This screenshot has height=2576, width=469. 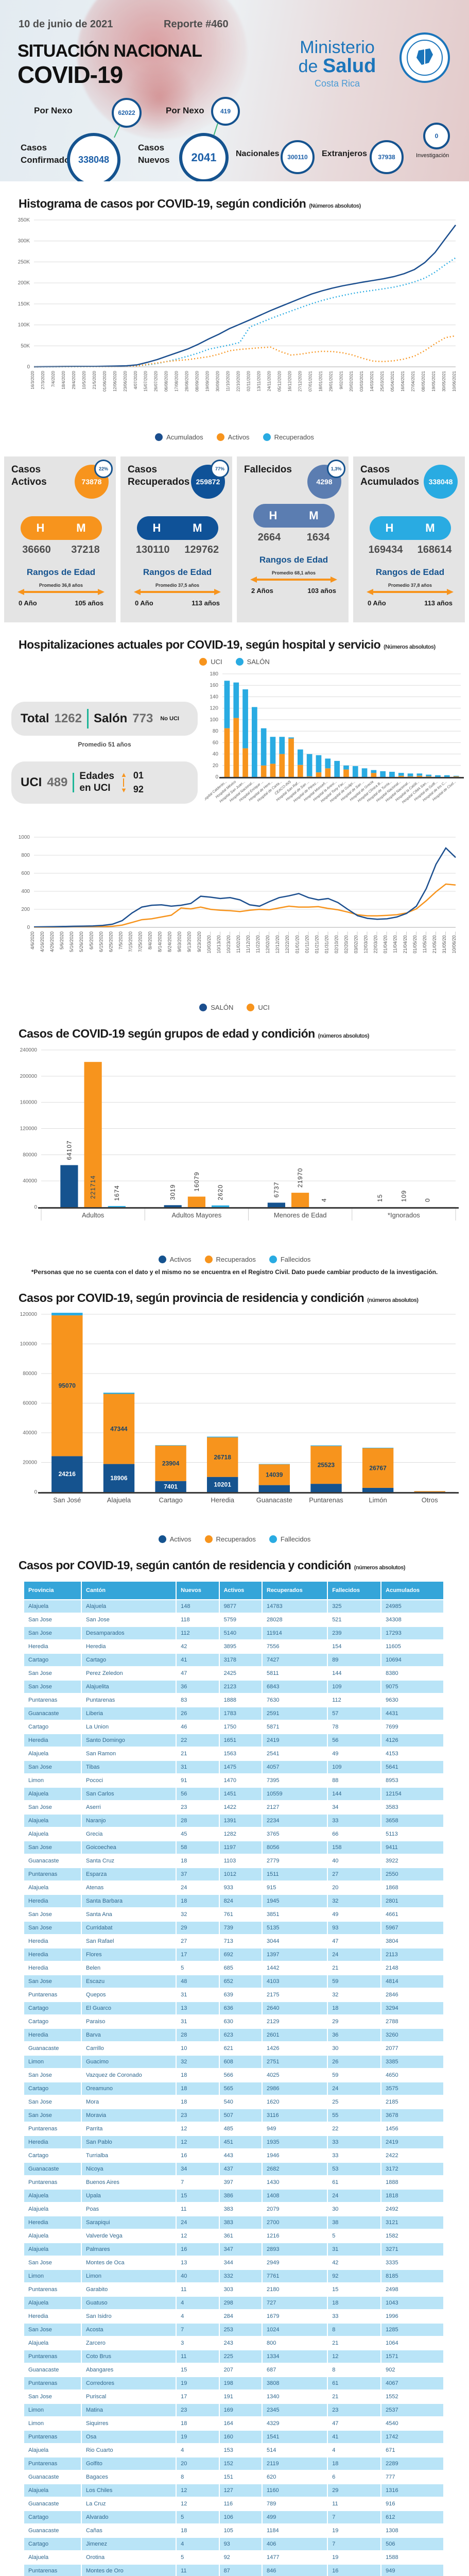 I want to click on table-cell: 2949, so click(x=295, y=2263).